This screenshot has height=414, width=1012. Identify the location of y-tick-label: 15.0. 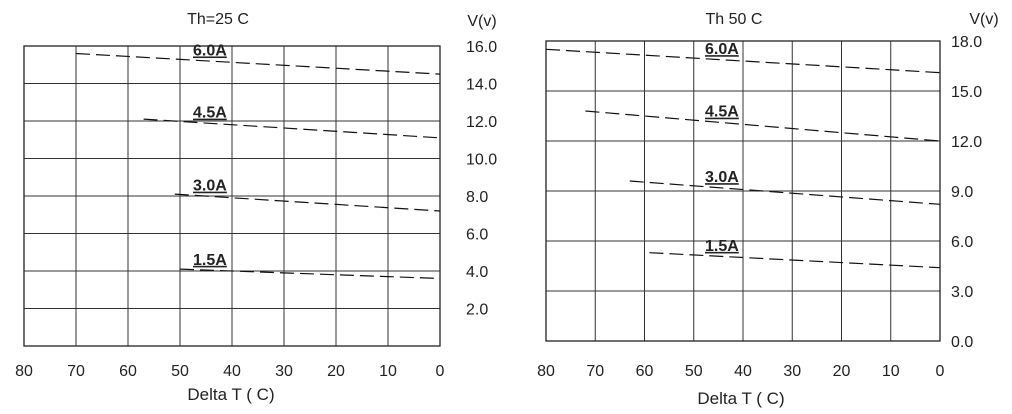
(966, 92).